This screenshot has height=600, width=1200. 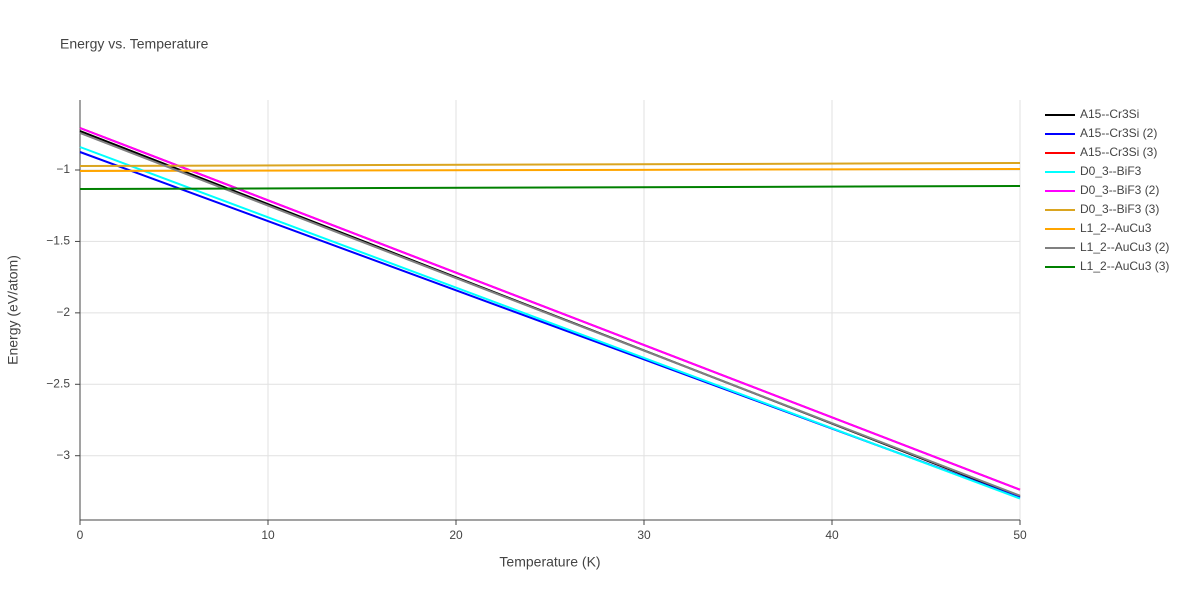 I want to click on y-tick-label: −1, so click(x=63, y=169).